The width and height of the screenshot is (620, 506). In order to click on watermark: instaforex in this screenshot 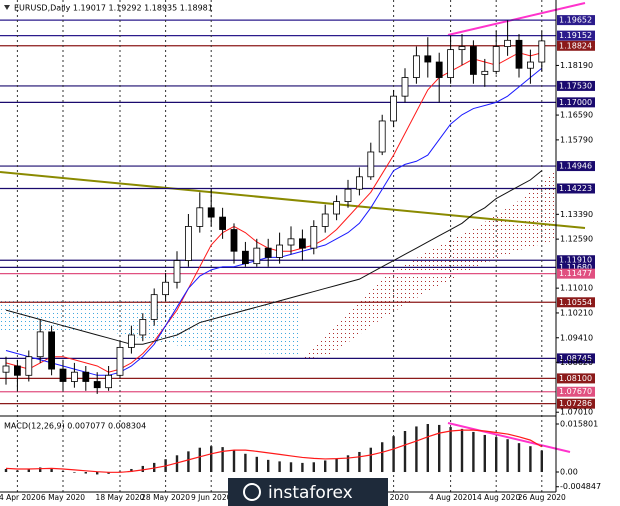, I will do `click(310, 493)`.